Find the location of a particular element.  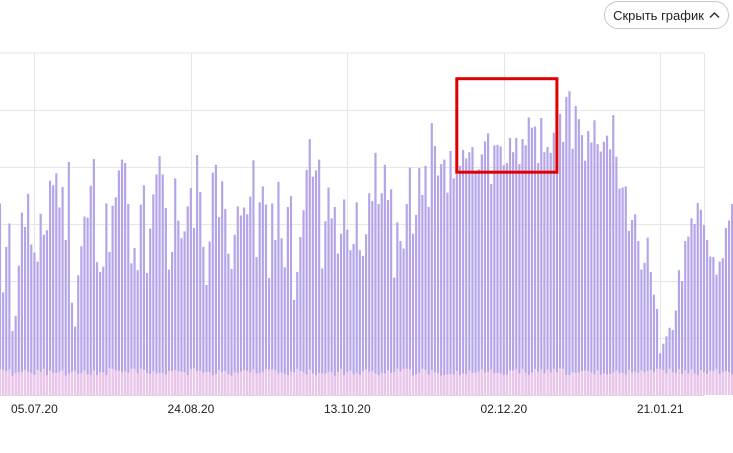

x-tick-label-3: 02.12.20 is located at coordinates (503, 409).